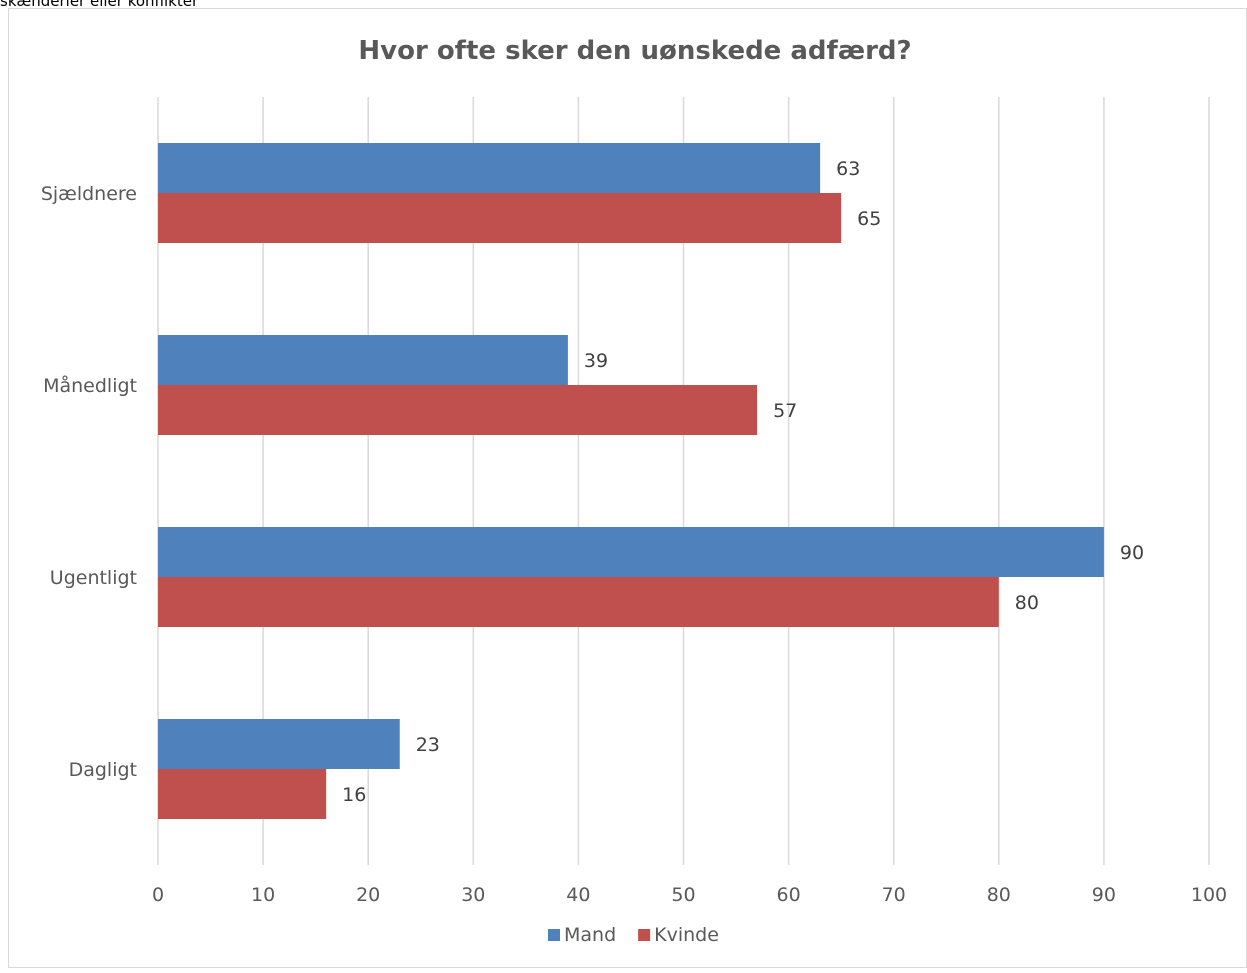 The height and width of the screenshot is (973, 1247). What do you see at coordinates (789, 895) in the screenshot?
I see `tick-label-60: 60` at bounding box center [789, 895].